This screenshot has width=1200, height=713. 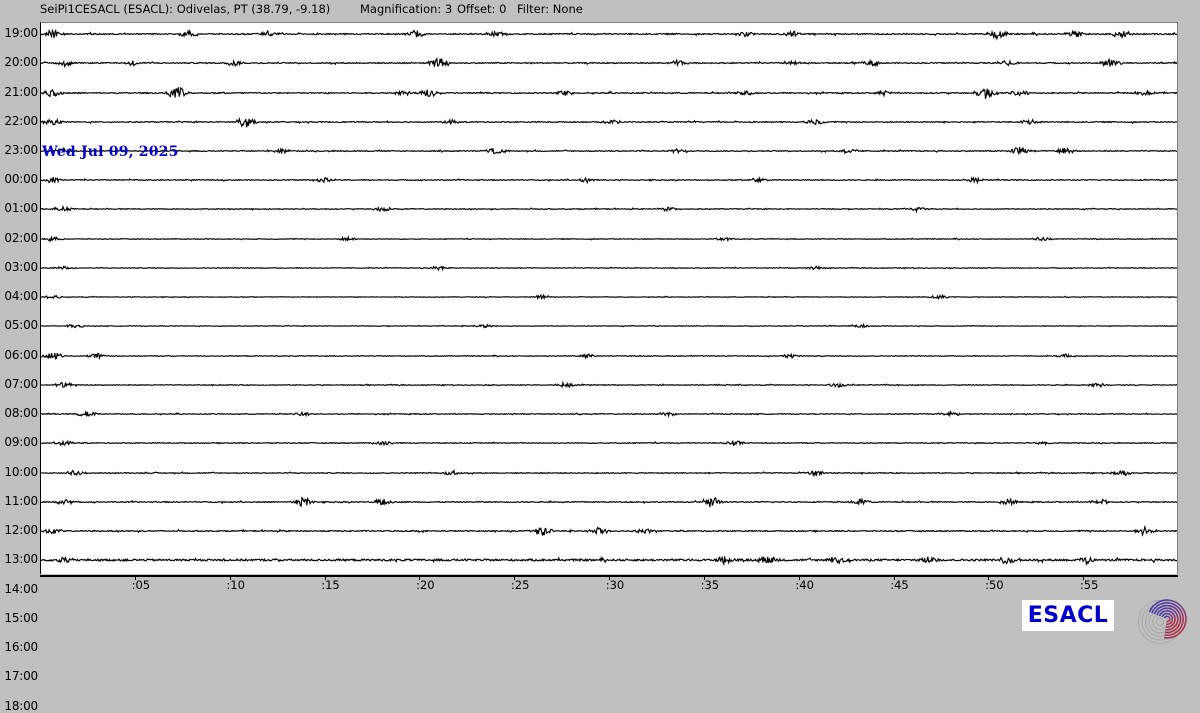 What do you see at coordinates (1089, 585) in the screenshot?
I see `minute-label-55: :55` at bounding box center [1089, 585].